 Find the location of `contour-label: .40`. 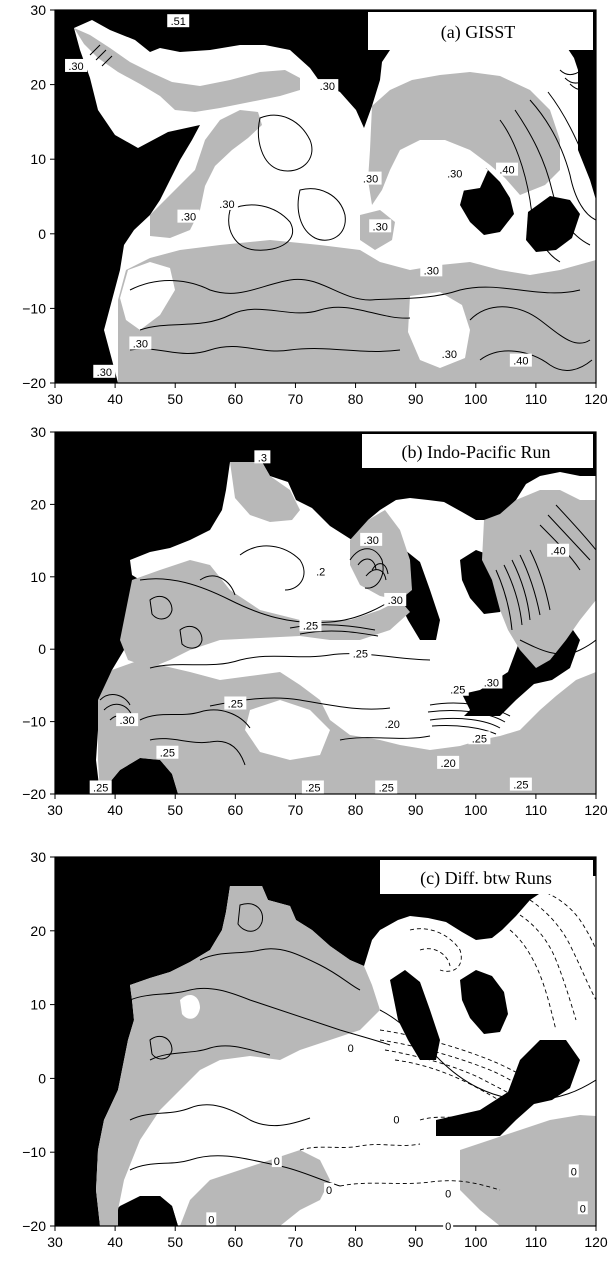

contour-label: .40 is located at coordinates (506, 171).